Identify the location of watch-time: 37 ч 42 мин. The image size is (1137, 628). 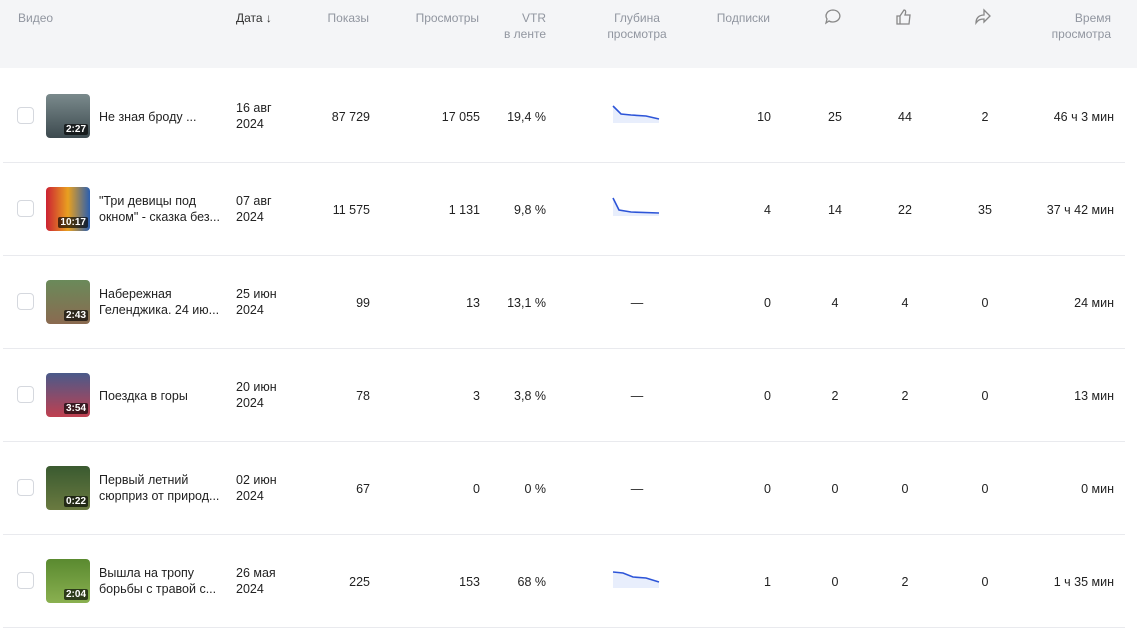
(1080, 210).